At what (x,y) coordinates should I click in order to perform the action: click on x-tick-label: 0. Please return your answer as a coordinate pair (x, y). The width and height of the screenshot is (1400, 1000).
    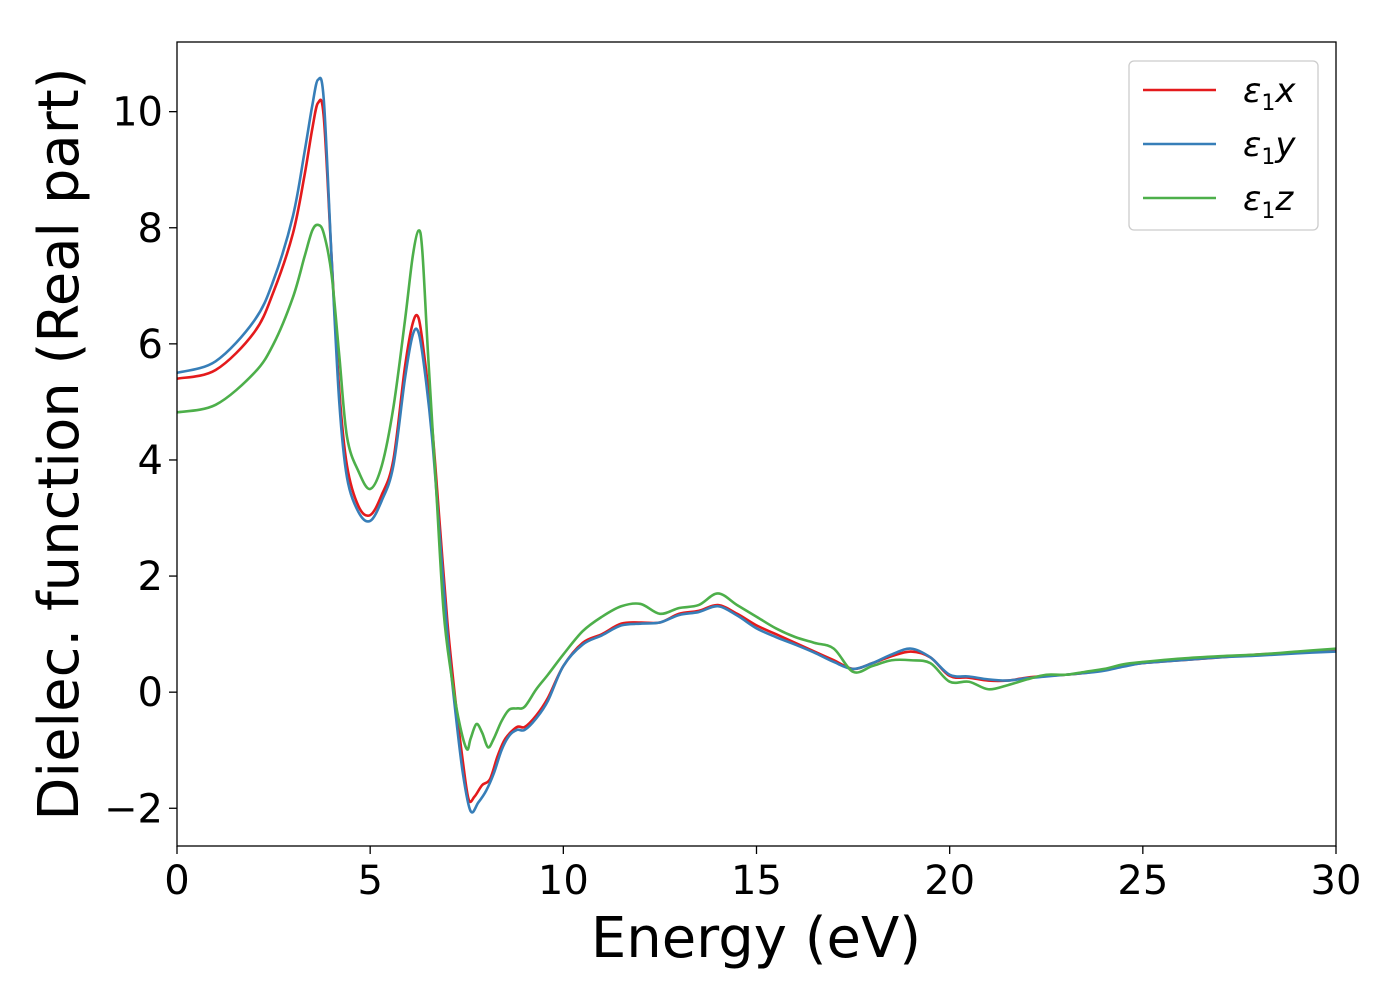
    Looking at the image, I should click on (176, 881).